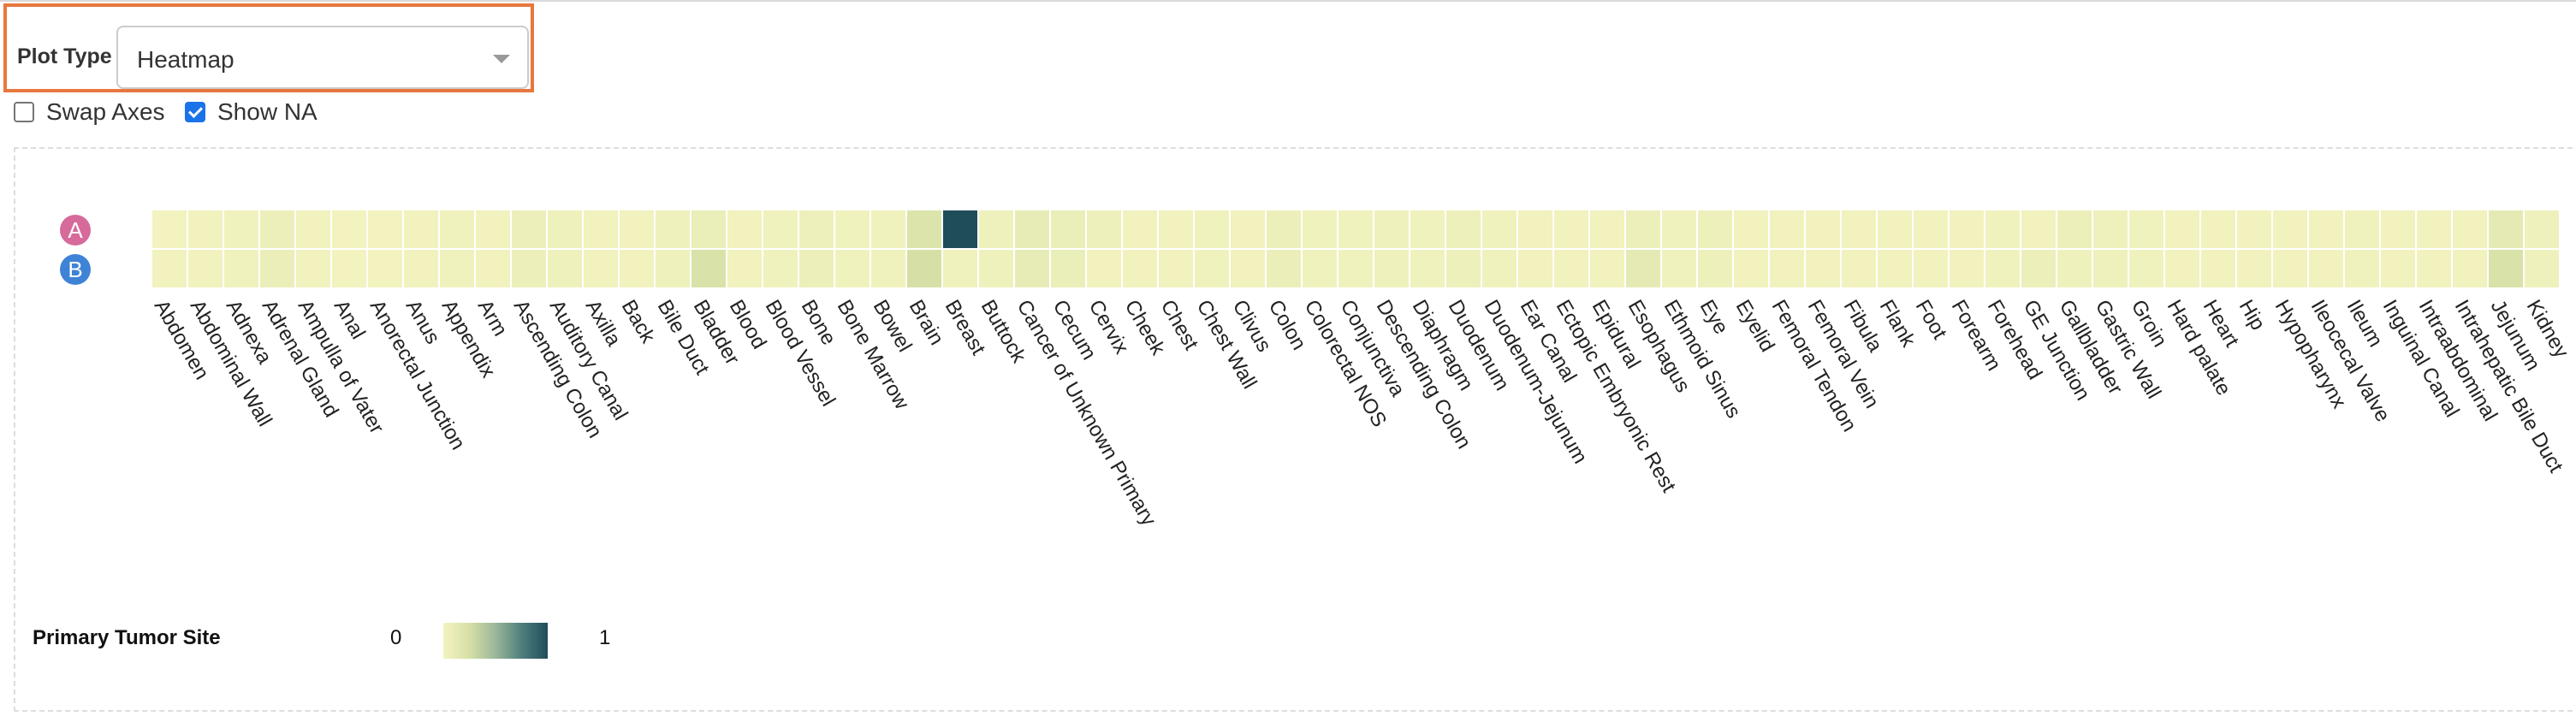 The width and height of the screenshot is (2576, 722). What do you see at coordinates (89, 111) in the screenshot?
I see `swap-axes-option: Swap Axes` at bounding box center [89, 111].